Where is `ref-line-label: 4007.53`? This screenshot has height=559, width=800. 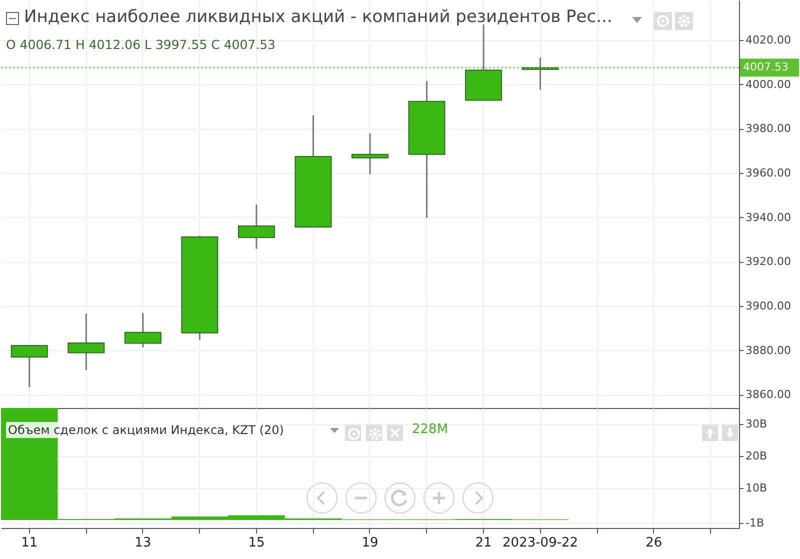 ref-line-label: 4007.53 is located at coordinates (765, 67).